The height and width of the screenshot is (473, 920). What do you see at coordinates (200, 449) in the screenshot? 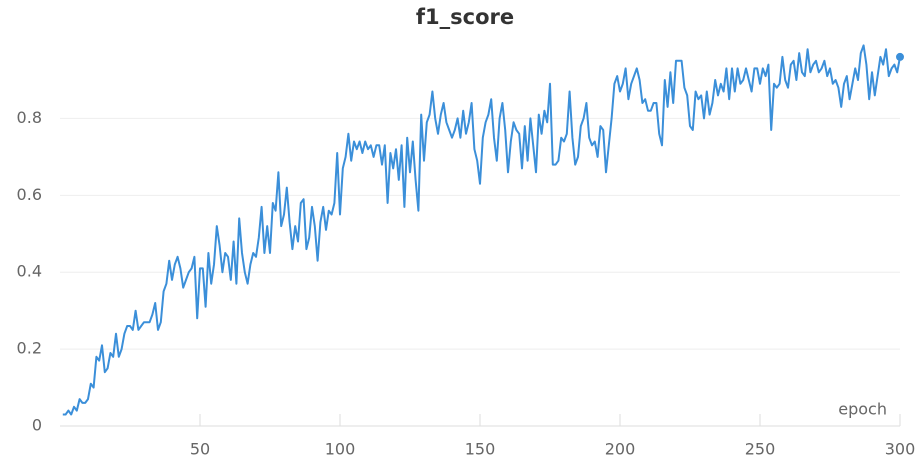
I see `x-tick-label: 50` at bounding box center [200, 449].